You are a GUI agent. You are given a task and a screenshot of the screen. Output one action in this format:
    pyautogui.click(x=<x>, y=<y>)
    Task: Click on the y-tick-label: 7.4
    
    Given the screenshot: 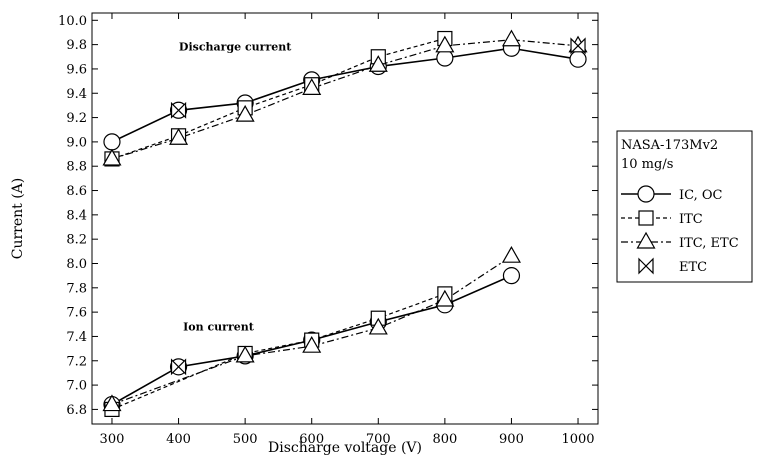 What is the action you would take?
    pyautogui.click(x=76, y=337)
    